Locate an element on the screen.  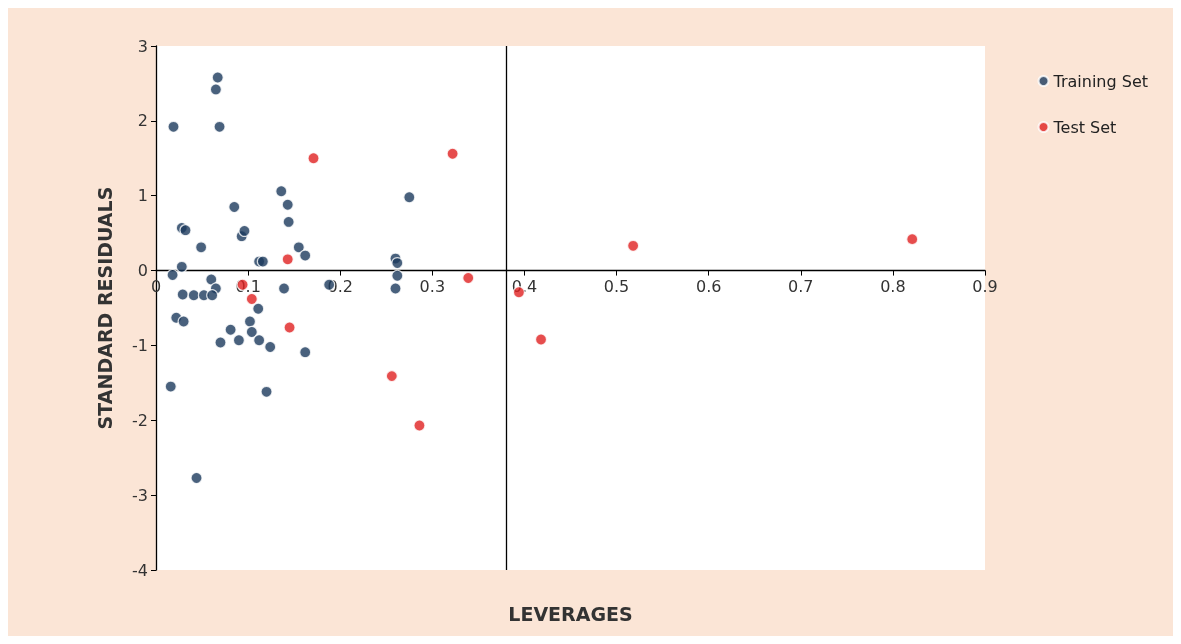
legend-label: Test Set is located at coordinates (1084, 127).